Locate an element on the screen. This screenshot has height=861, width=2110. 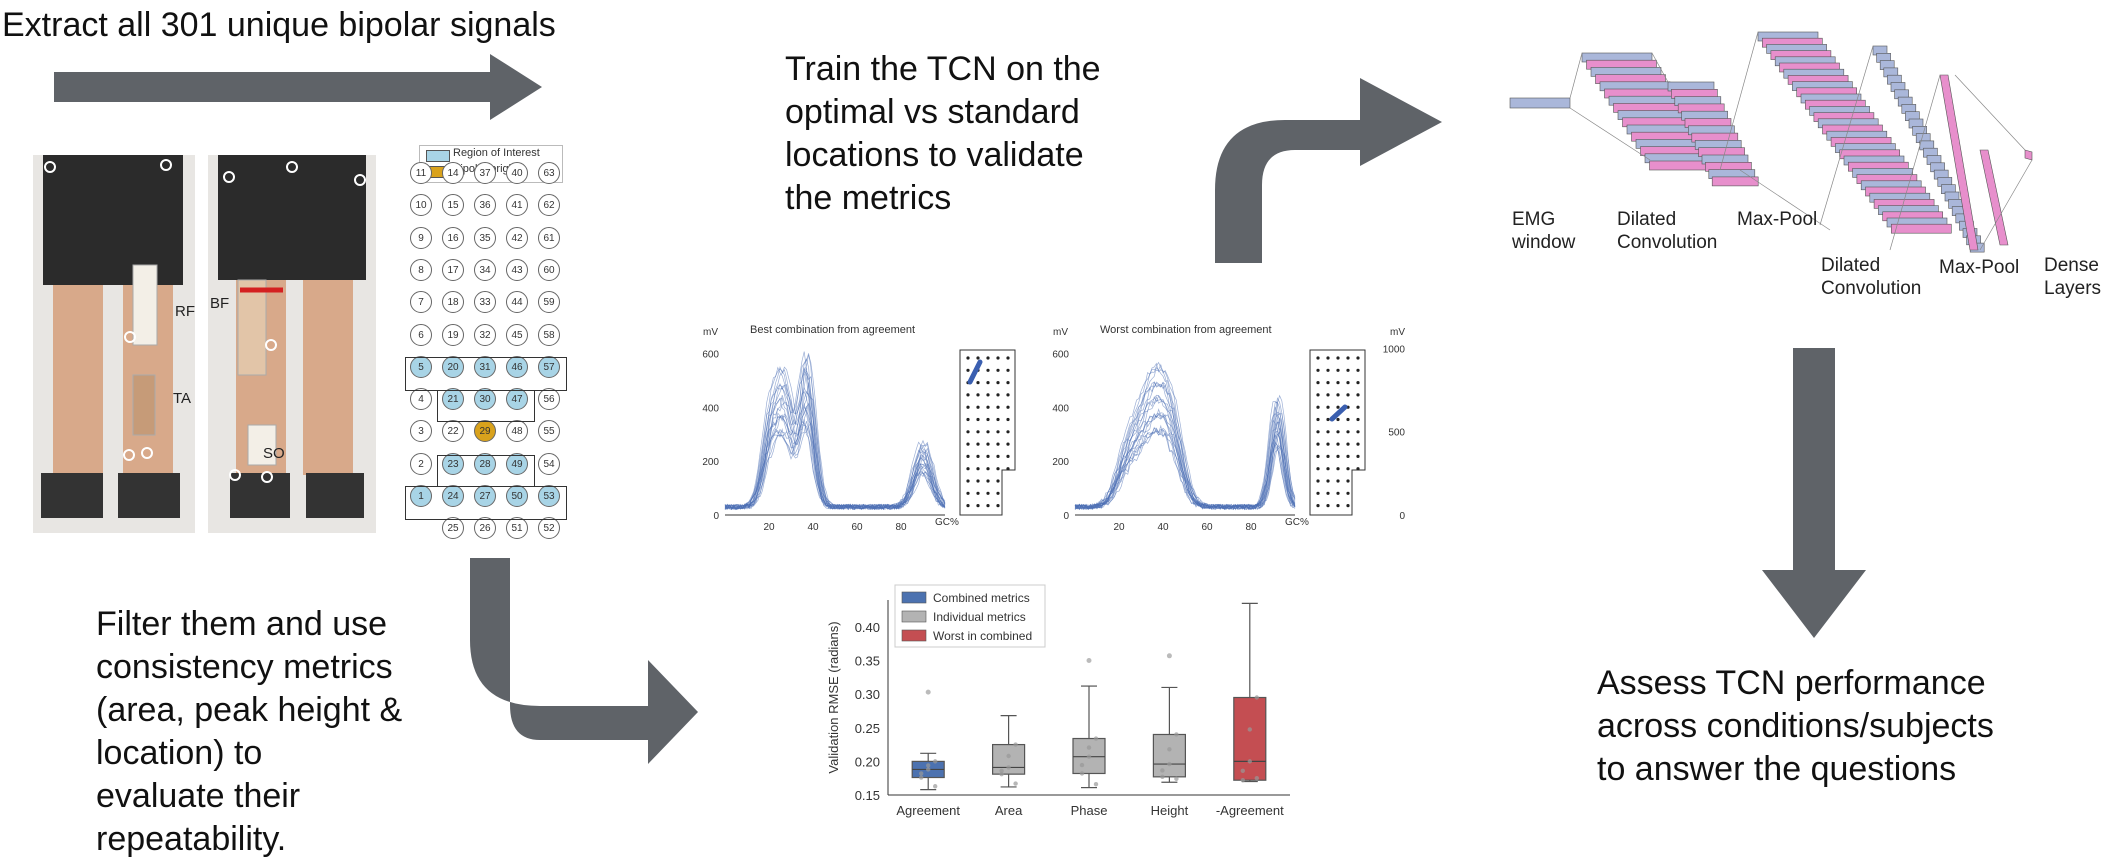
label-dilated-conv-2: Dilated Convolution is located at coordinates (1871, 277).